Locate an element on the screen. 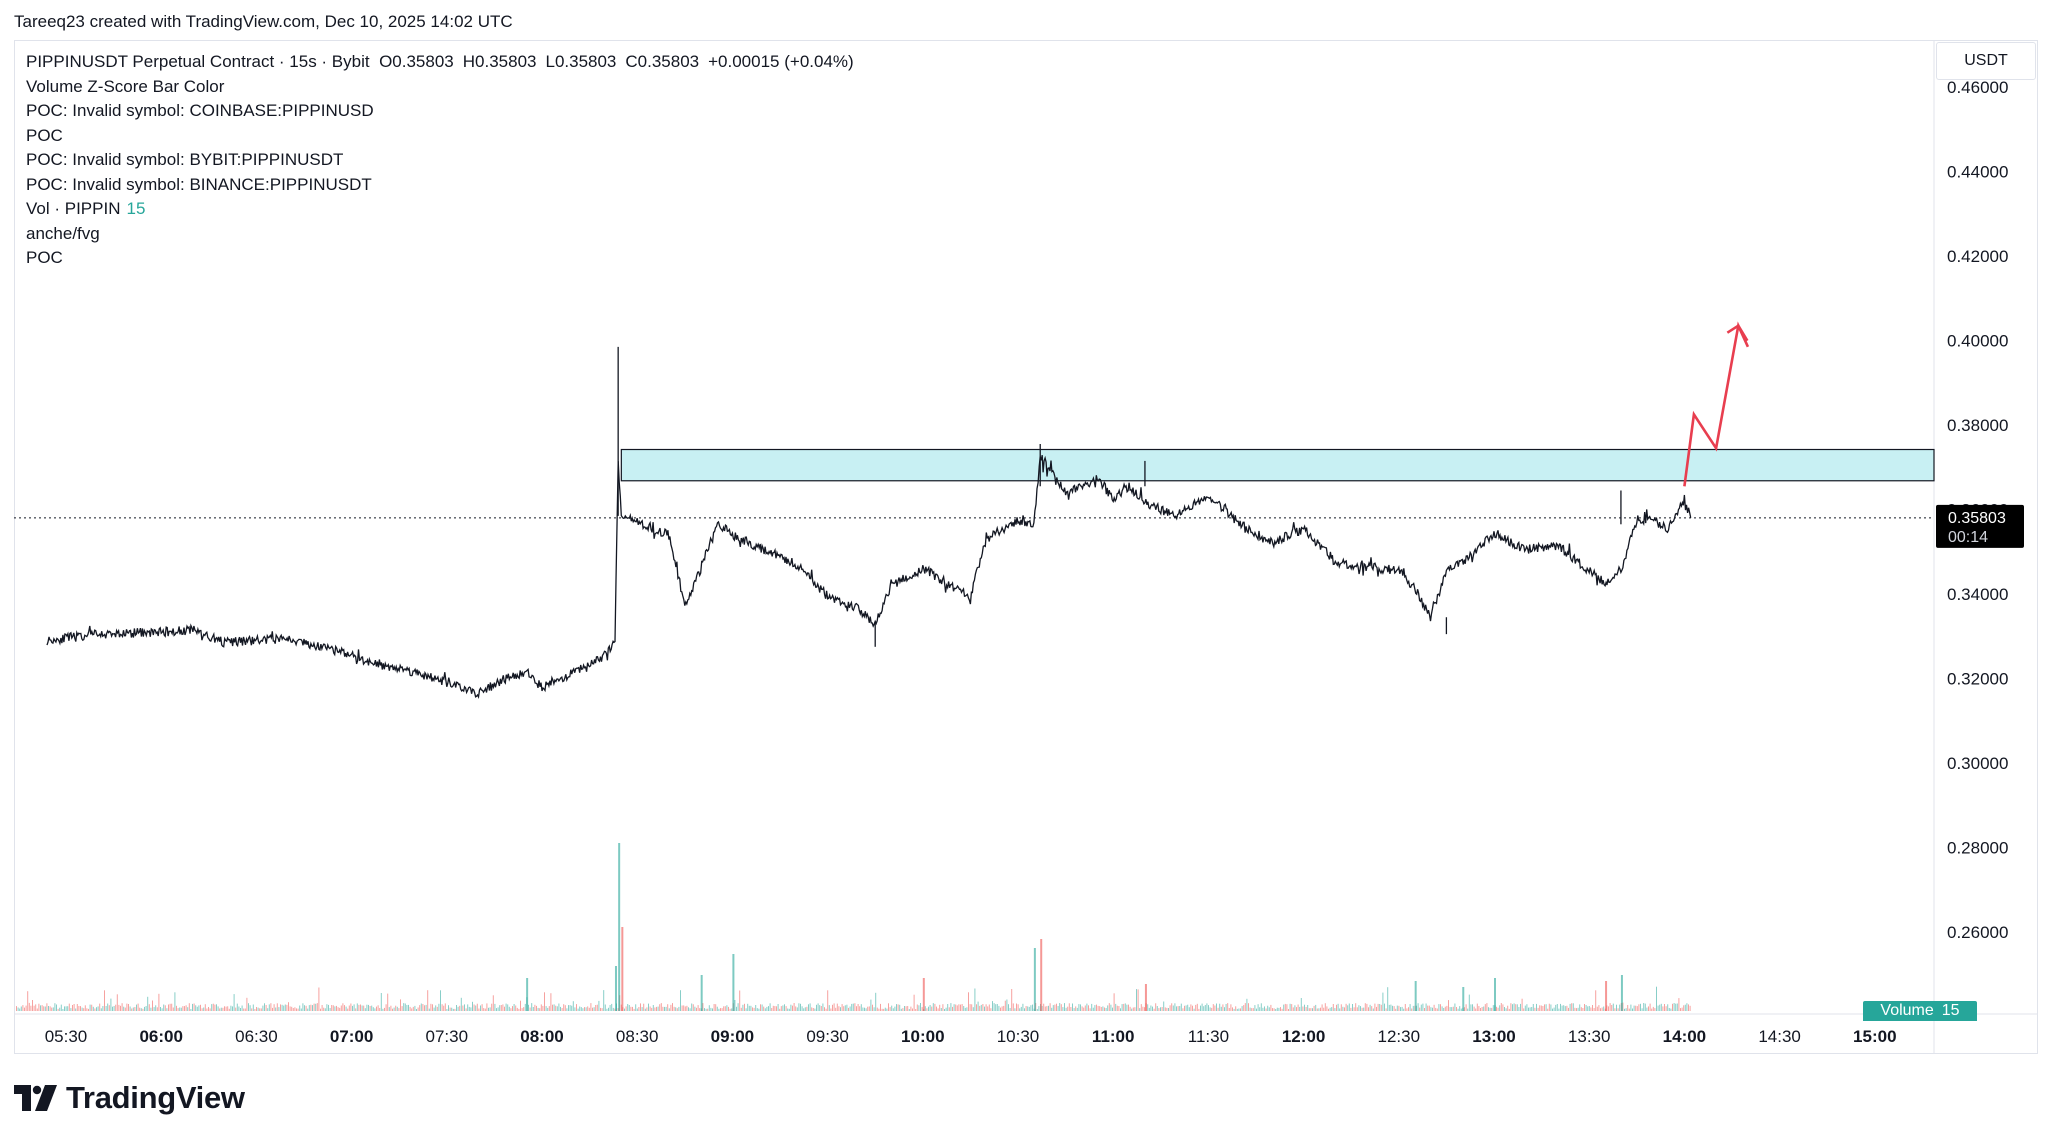  price-tick-label: 0.34000 is located at coordinates (1977, 594).